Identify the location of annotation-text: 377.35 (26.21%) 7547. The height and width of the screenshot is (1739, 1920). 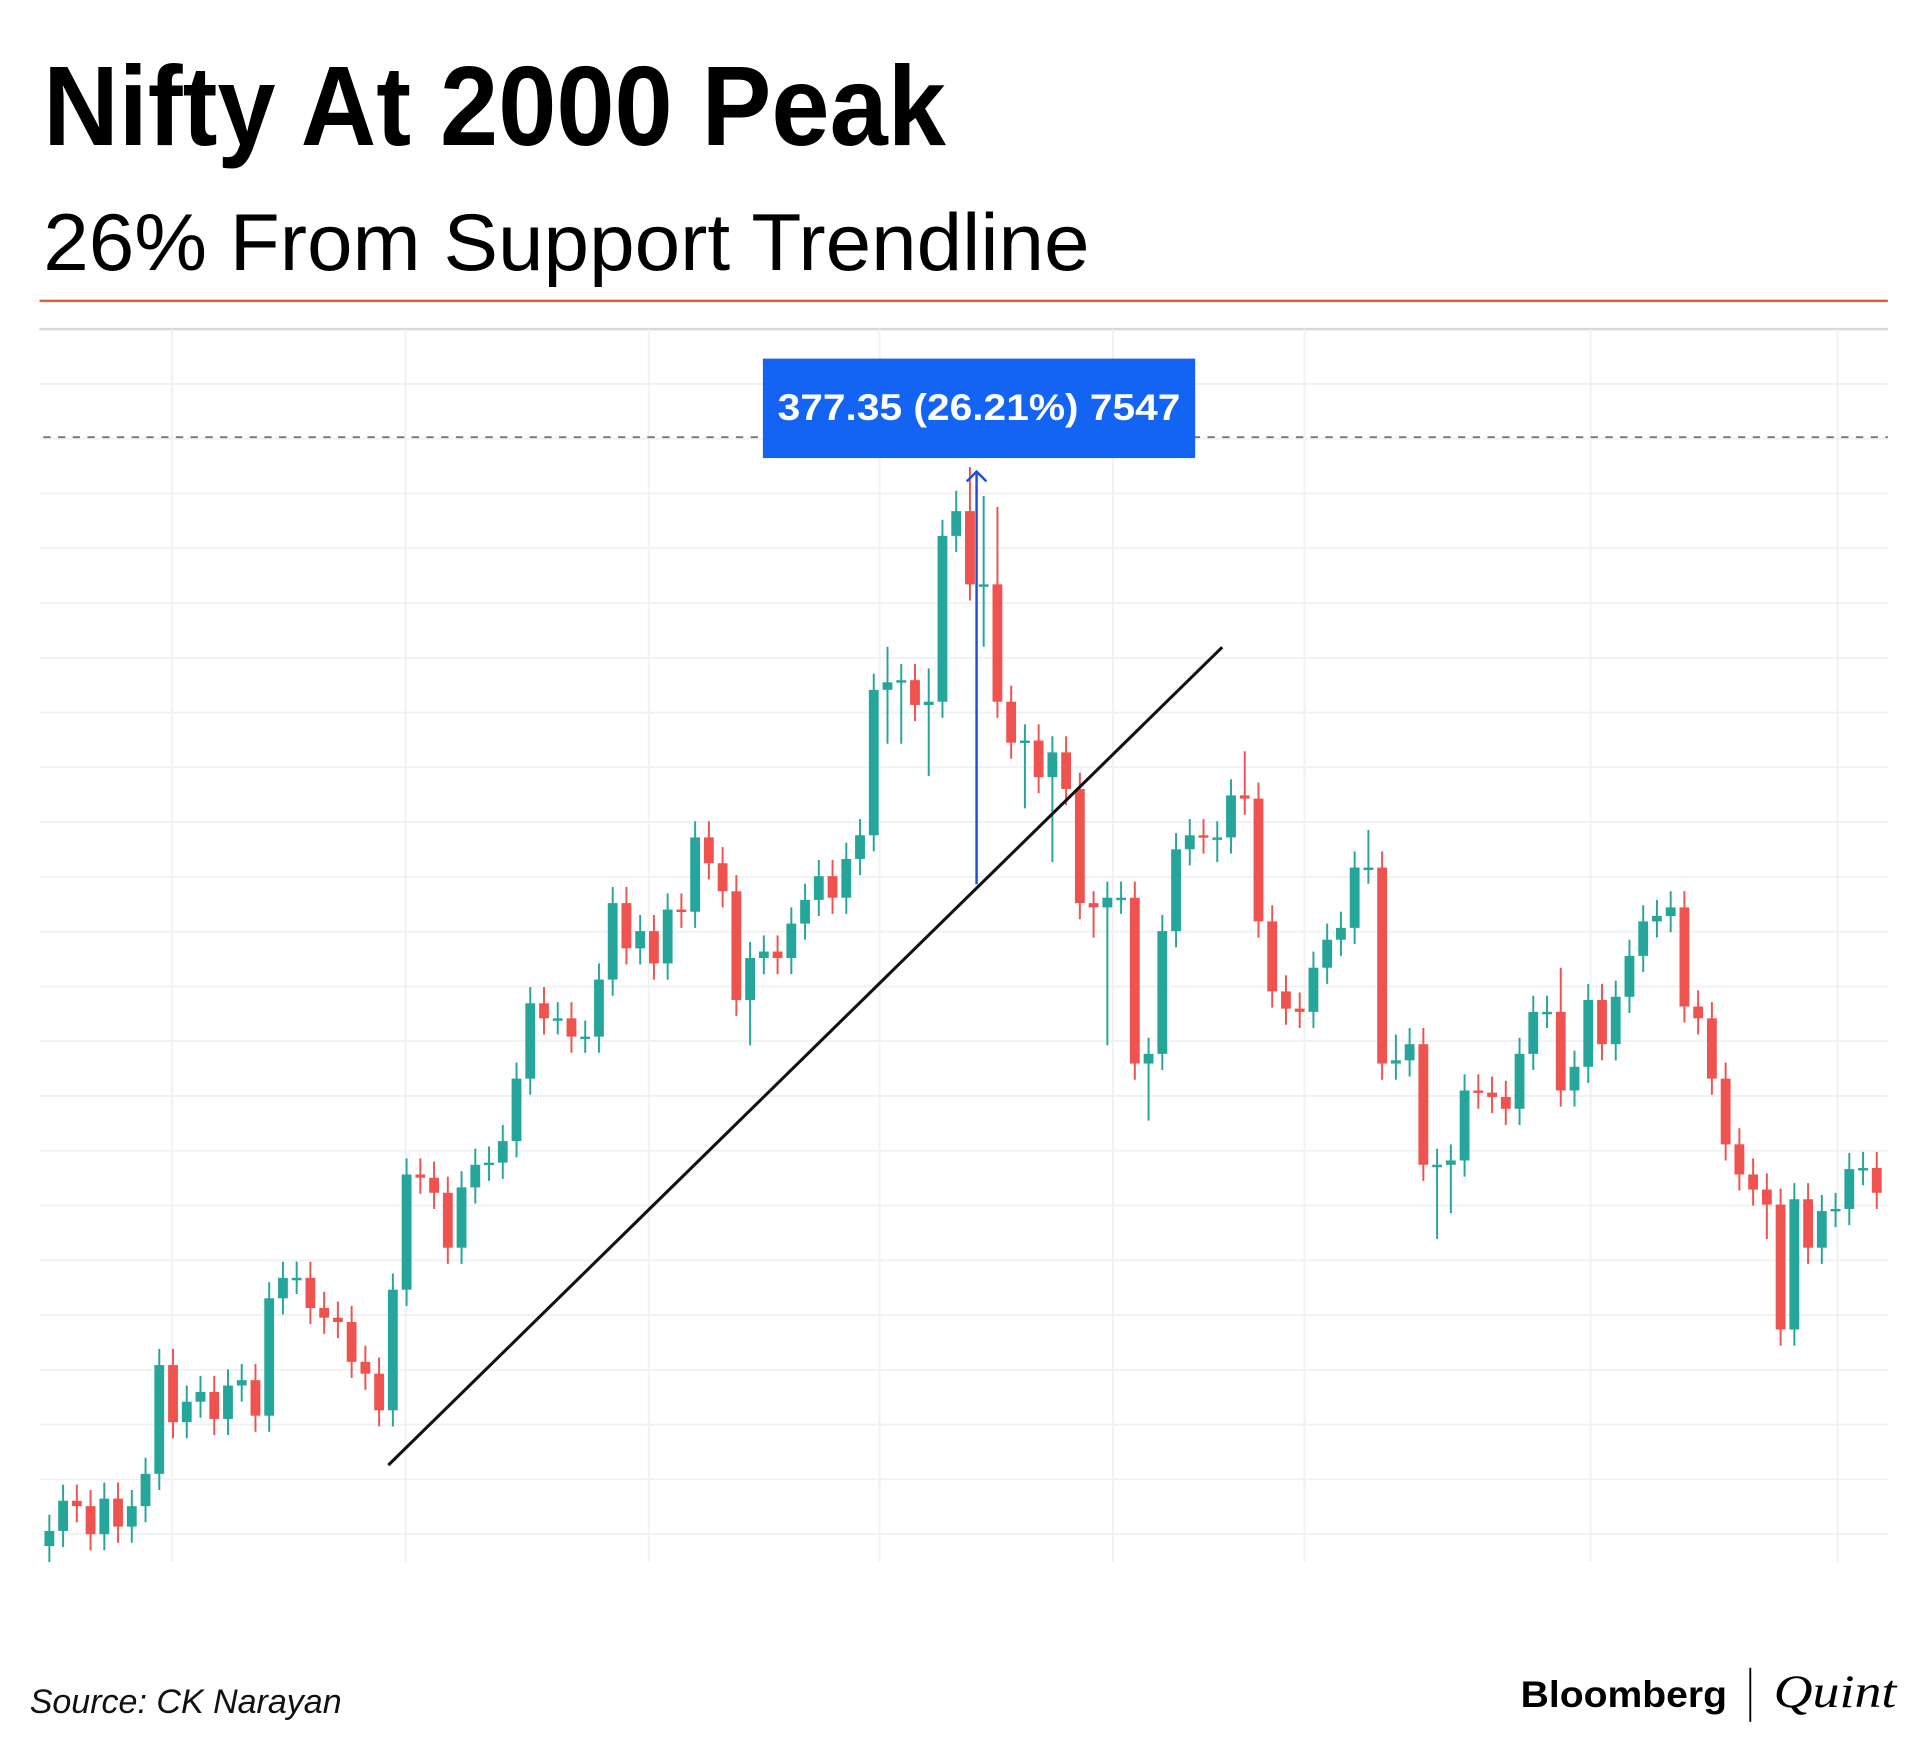
(979, 407).